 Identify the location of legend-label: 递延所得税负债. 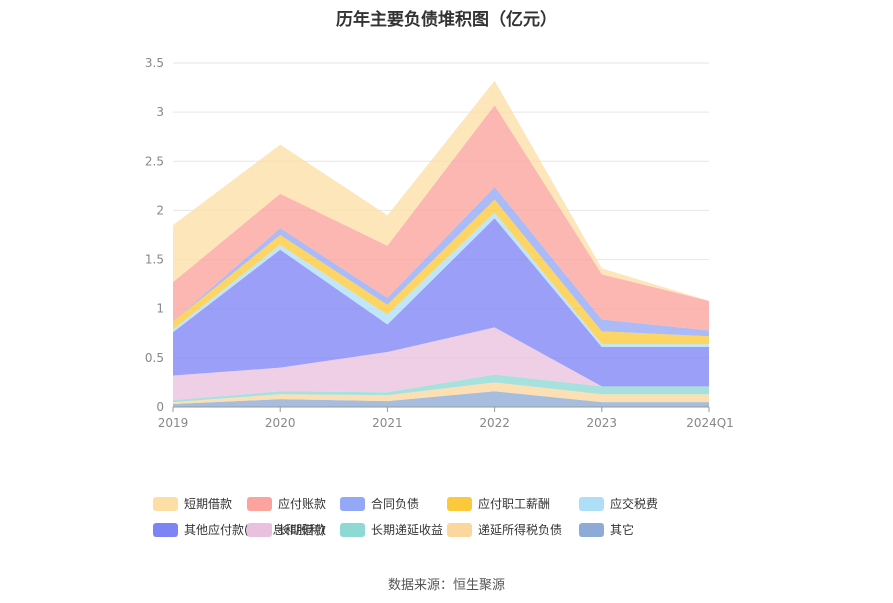
(520, 530).